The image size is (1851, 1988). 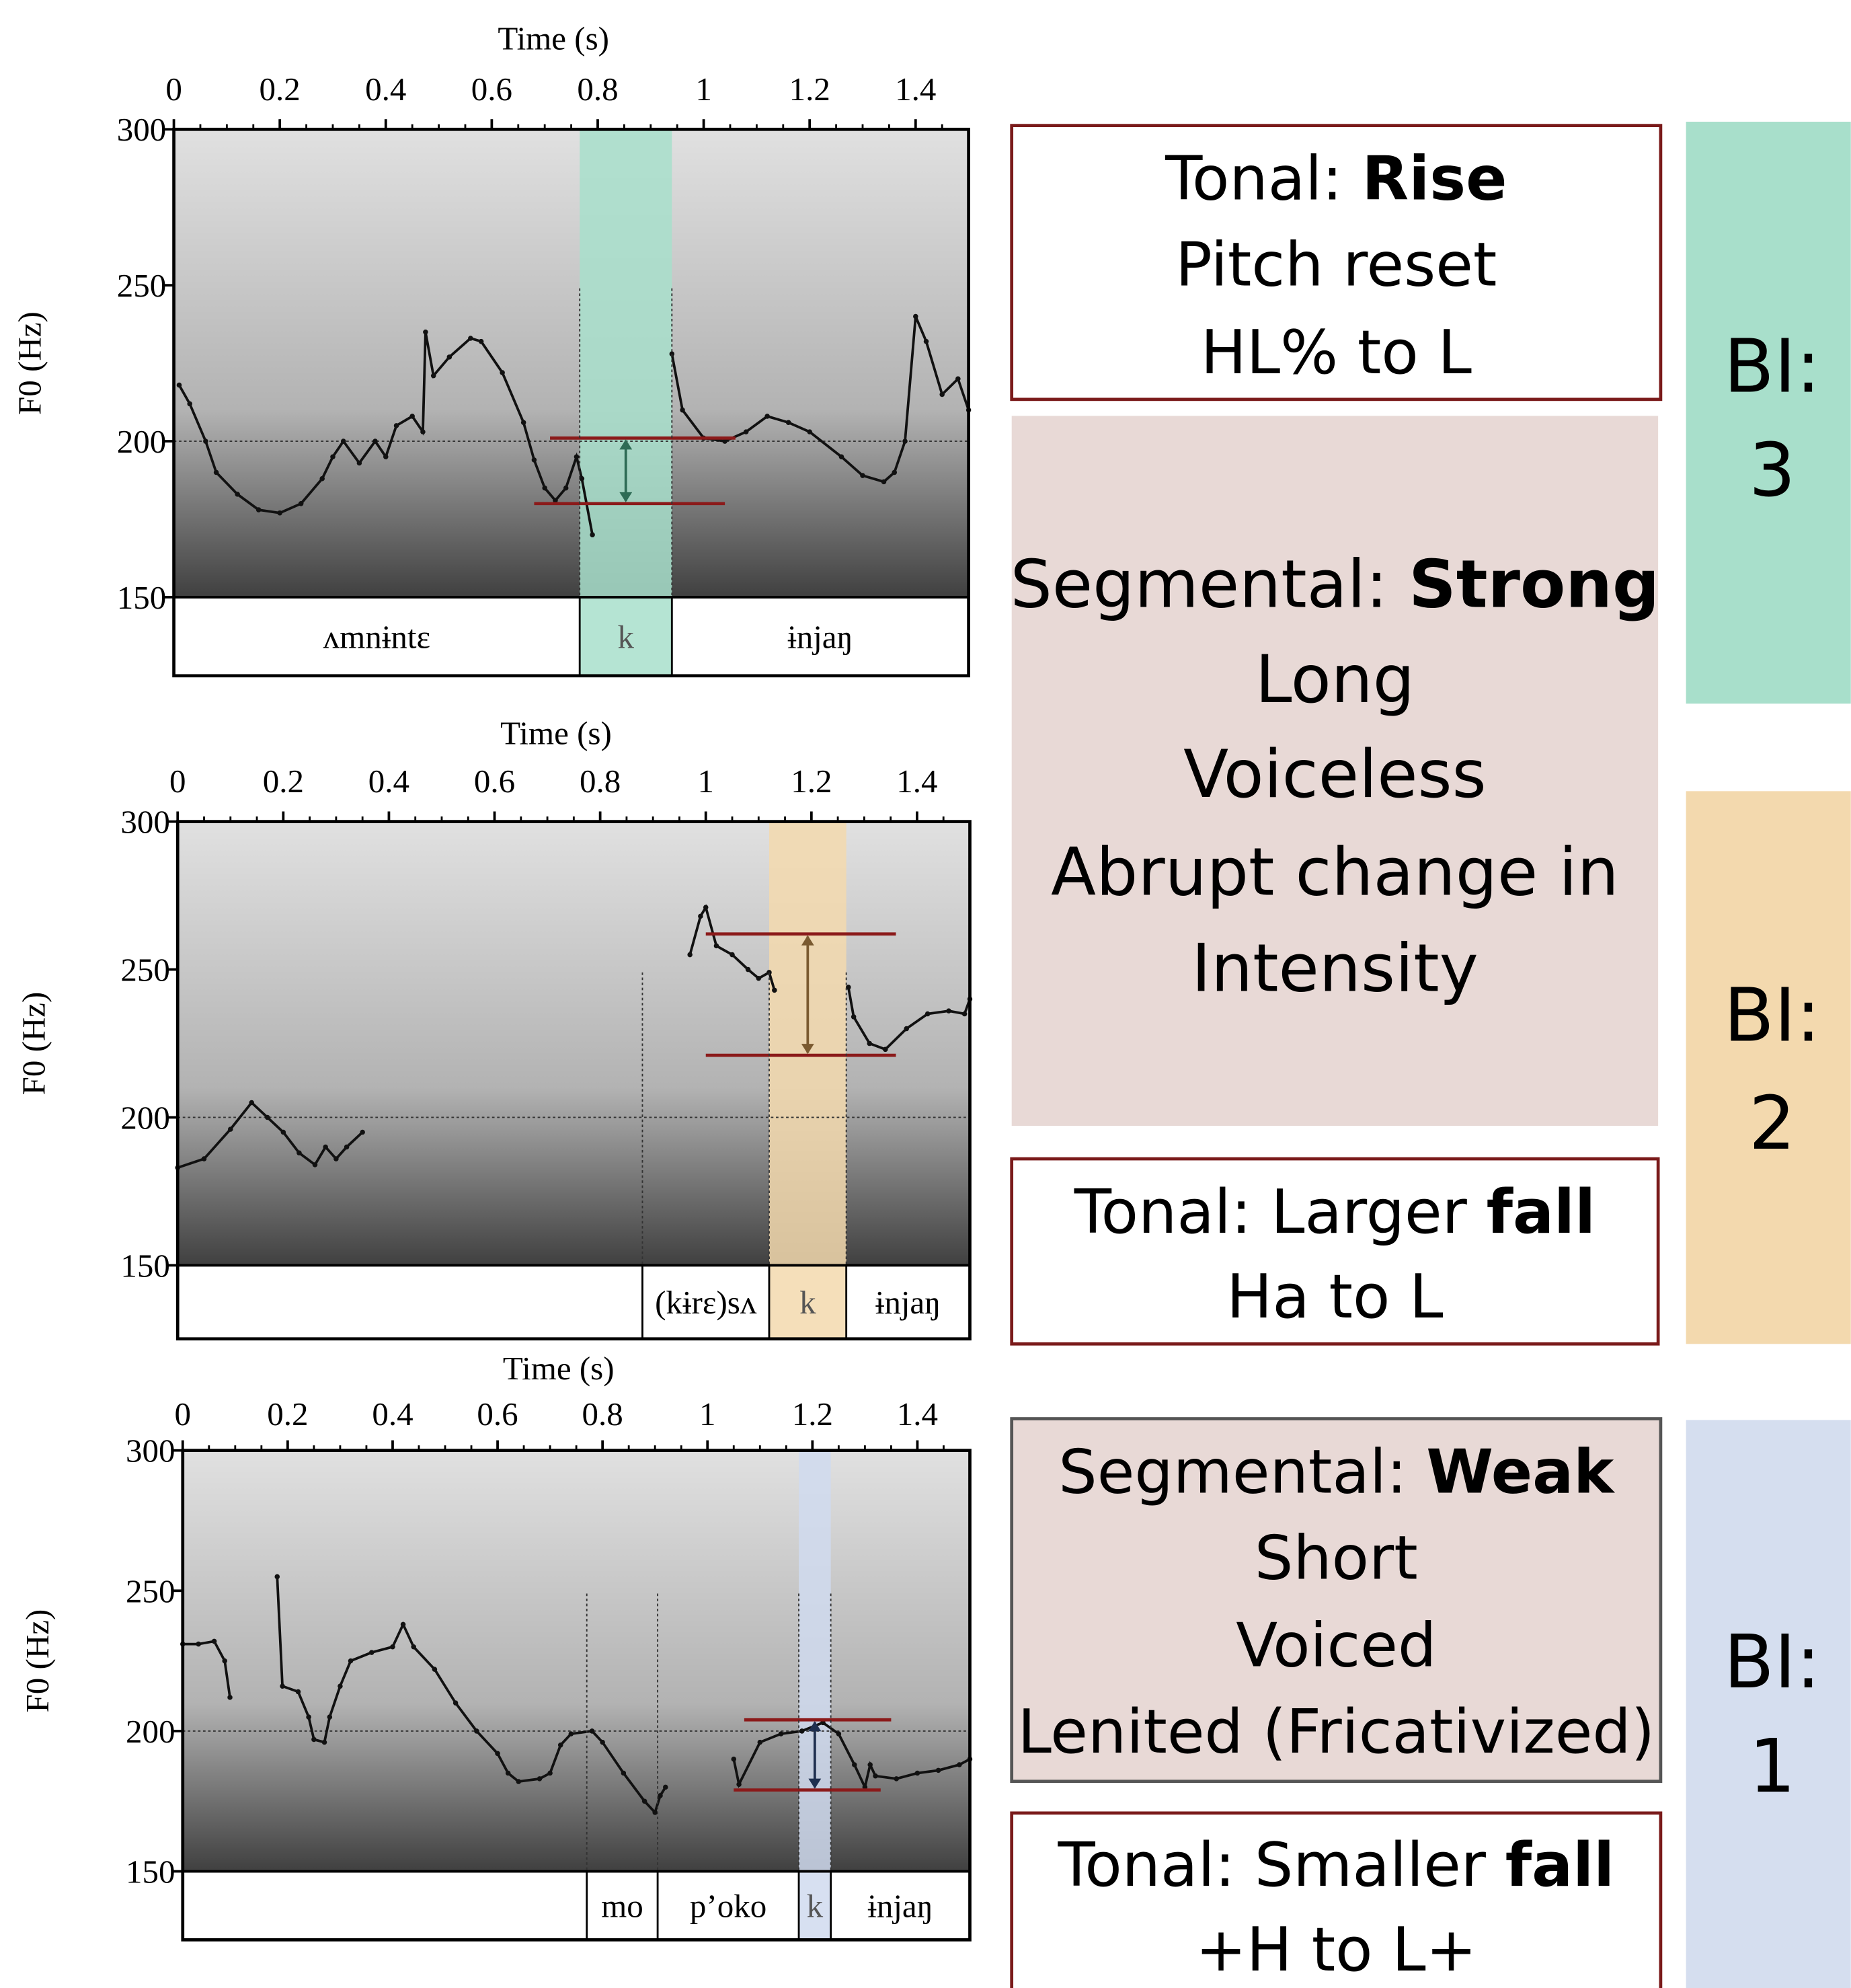 What do you see at coordinates (1336, 1558) in the screenshot?
I see `annotation-line: Short` at bounding box center [1336, 1558].